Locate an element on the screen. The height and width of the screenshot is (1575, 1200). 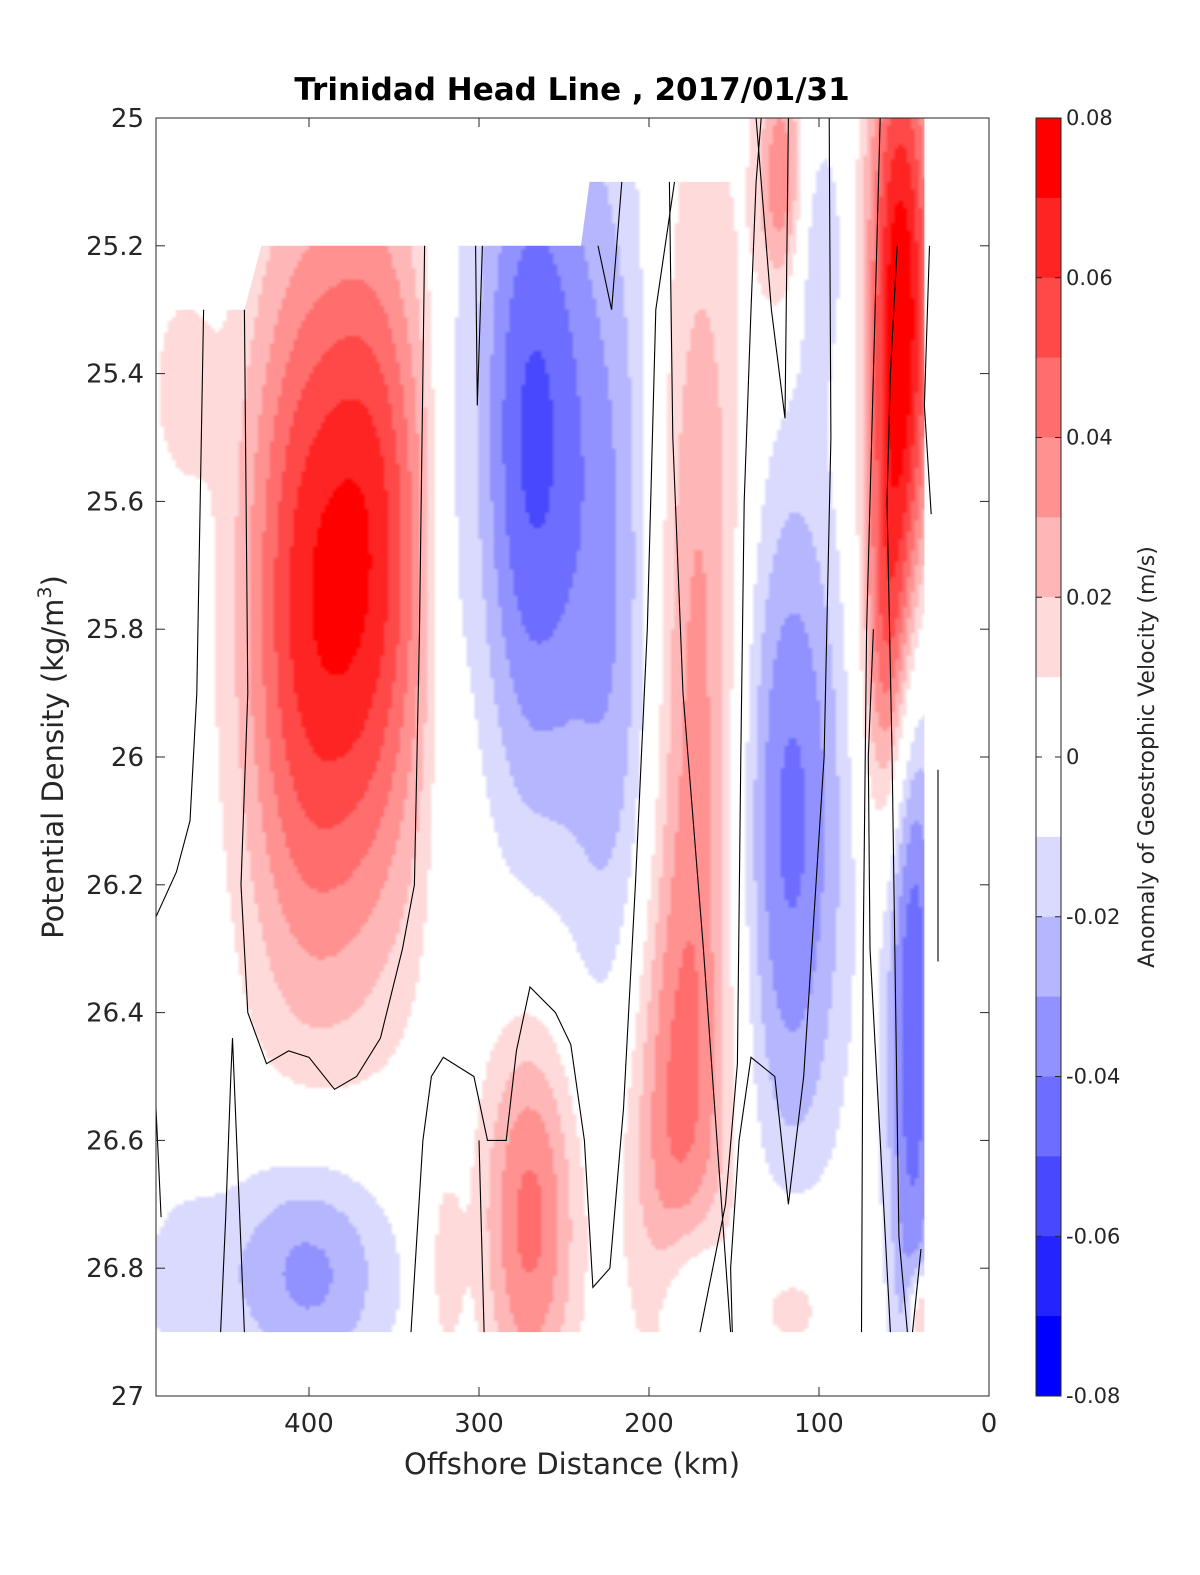
y-tick-label: 27 is located at coordinates (127, 1397).